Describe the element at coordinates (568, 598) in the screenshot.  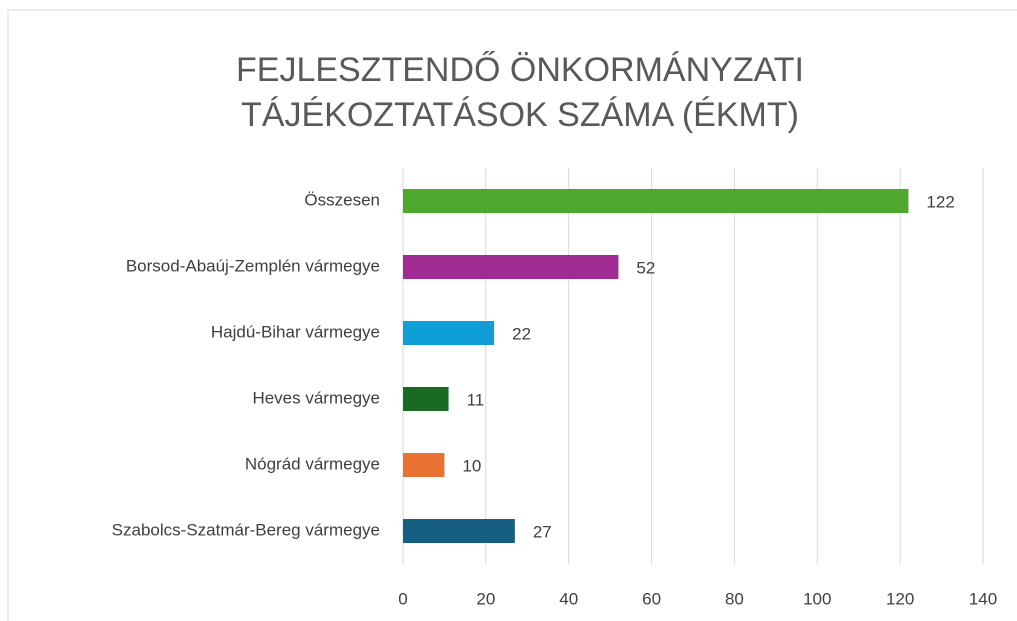
I see `x-tick-label: 40` at that location.